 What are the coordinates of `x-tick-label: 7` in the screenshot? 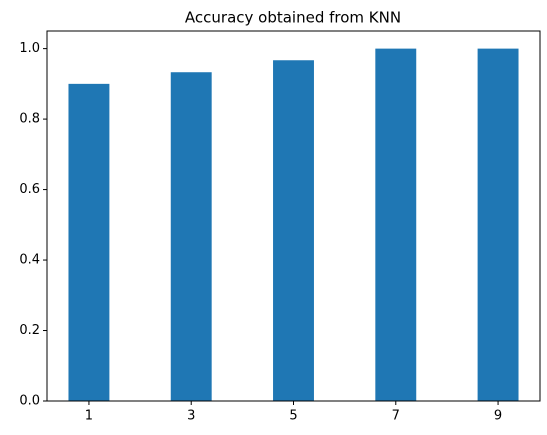 It's located at (396, 416).